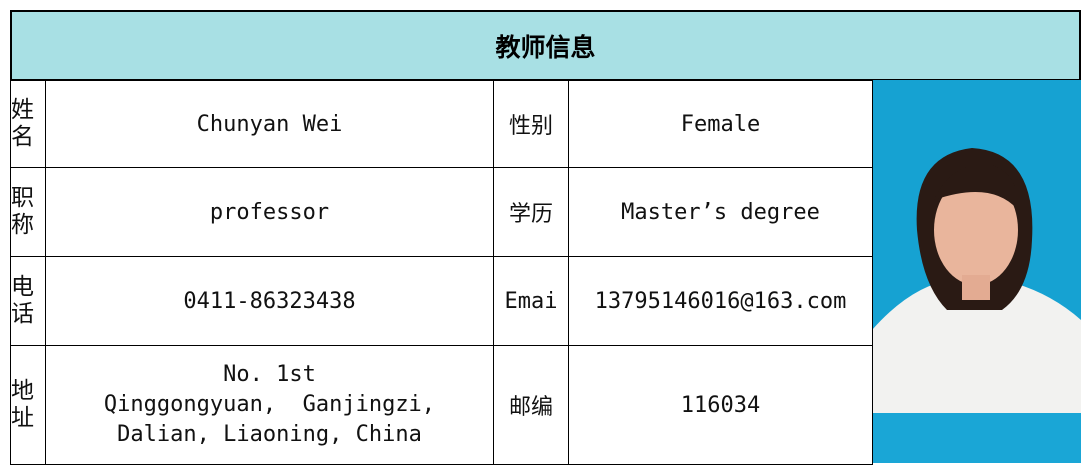 This screenshot has width=1081, height=465. Describe the element at coordinates (269, 212) in the screenshot. I see `field-value: professor` at that location.